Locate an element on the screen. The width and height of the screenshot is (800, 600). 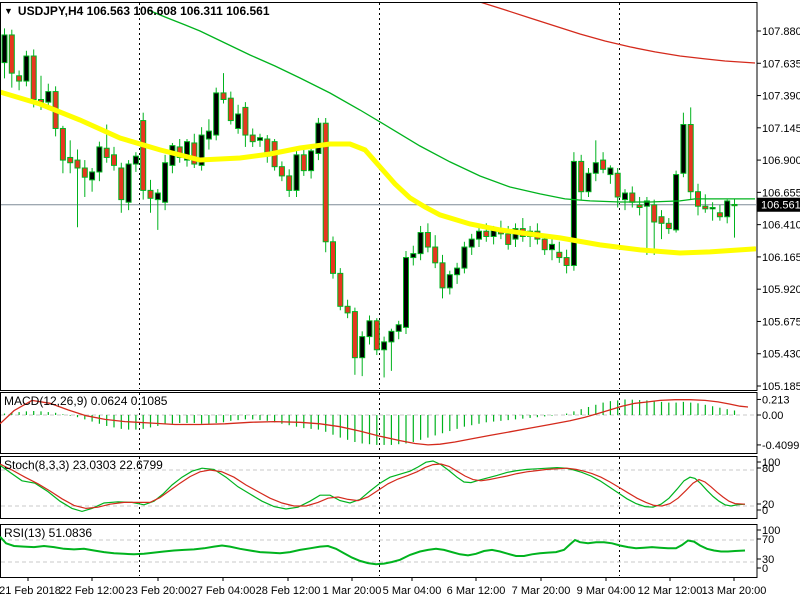
current-price-tag is located at coordinates (778, 204).